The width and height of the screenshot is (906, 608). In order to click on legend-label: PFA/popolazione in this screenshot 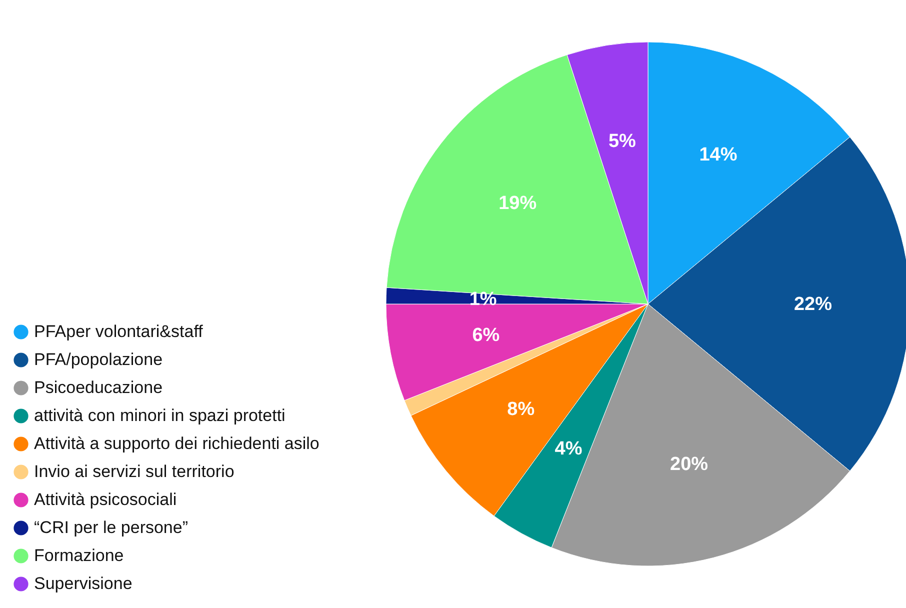, I will do `click(98, 359)`.